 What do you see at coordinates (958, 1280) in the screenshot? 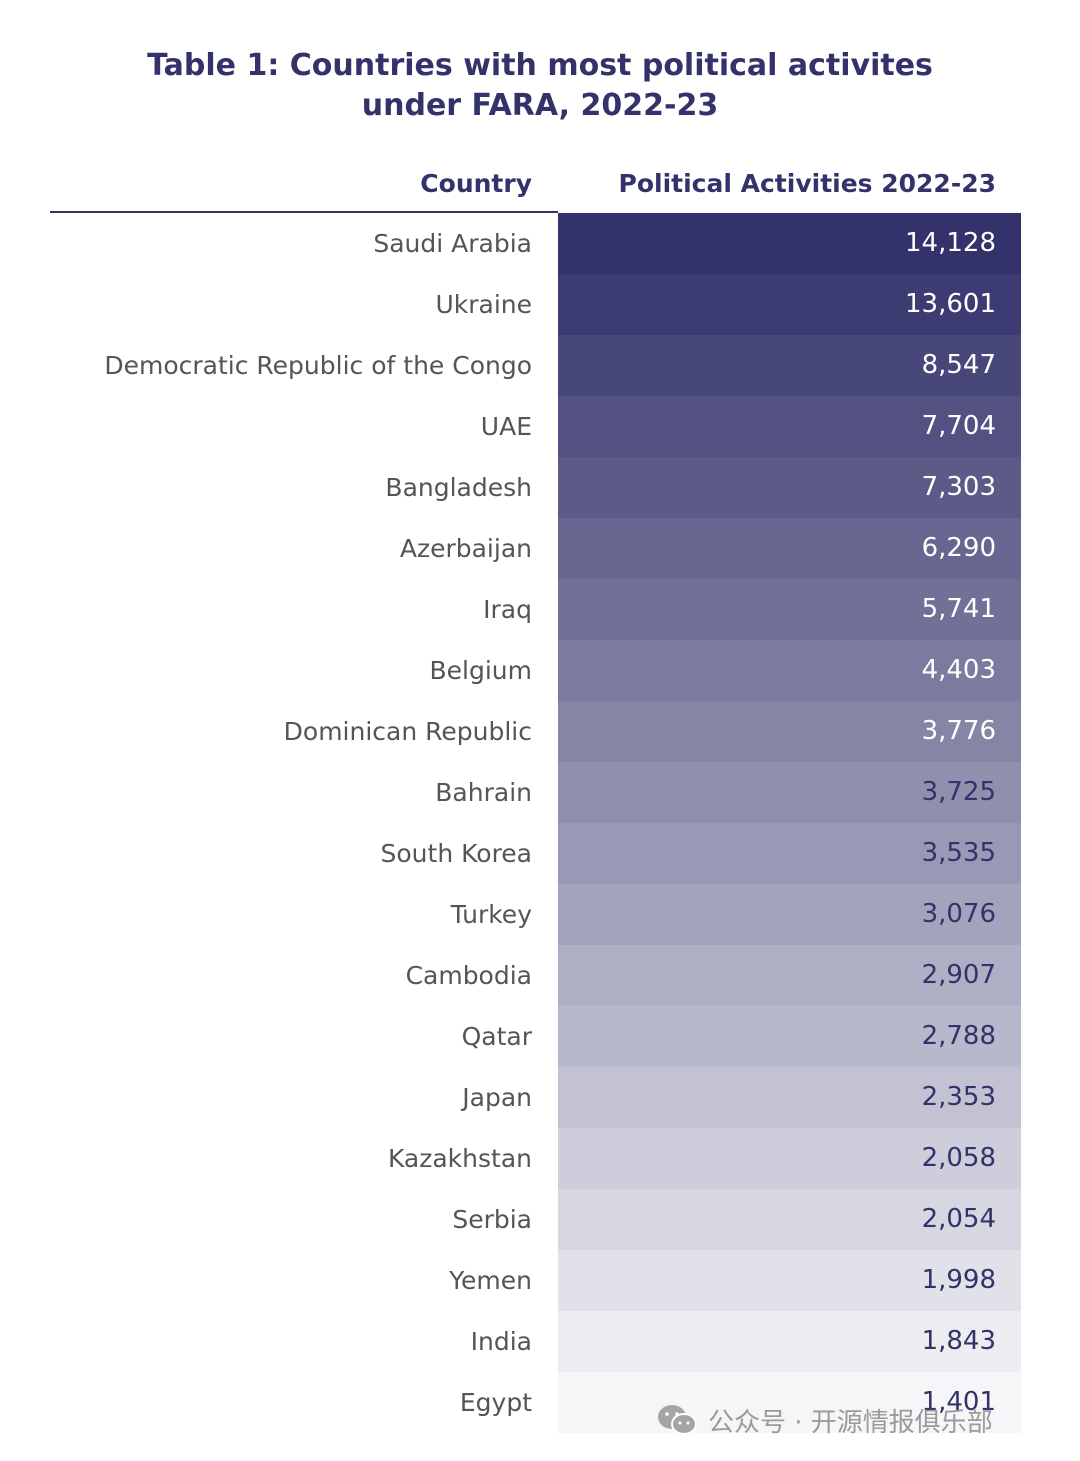
I see `political-activities-value: 1,998` at bounding box center [958, 1280].